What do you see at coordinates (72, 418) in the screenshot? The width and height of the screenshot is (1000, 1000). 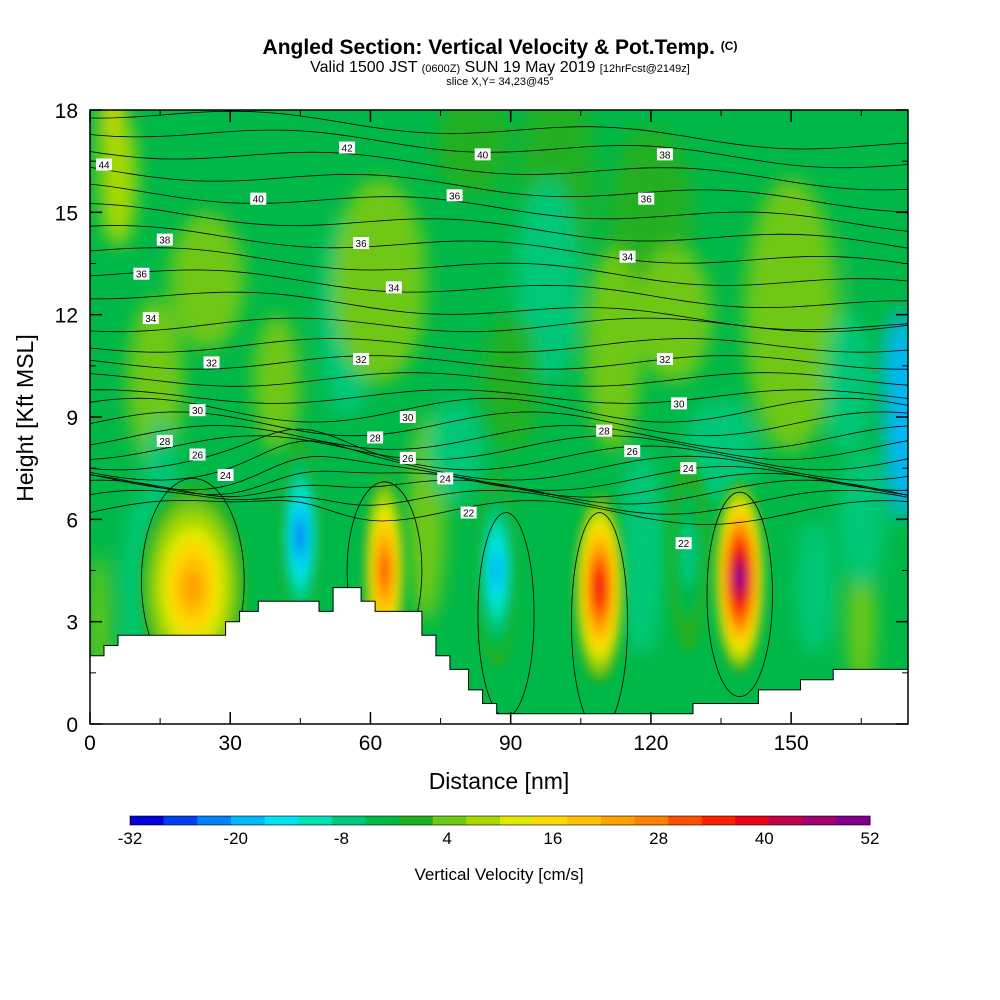 I see `y-tick-label: 9` at bounding box center [72, 418].